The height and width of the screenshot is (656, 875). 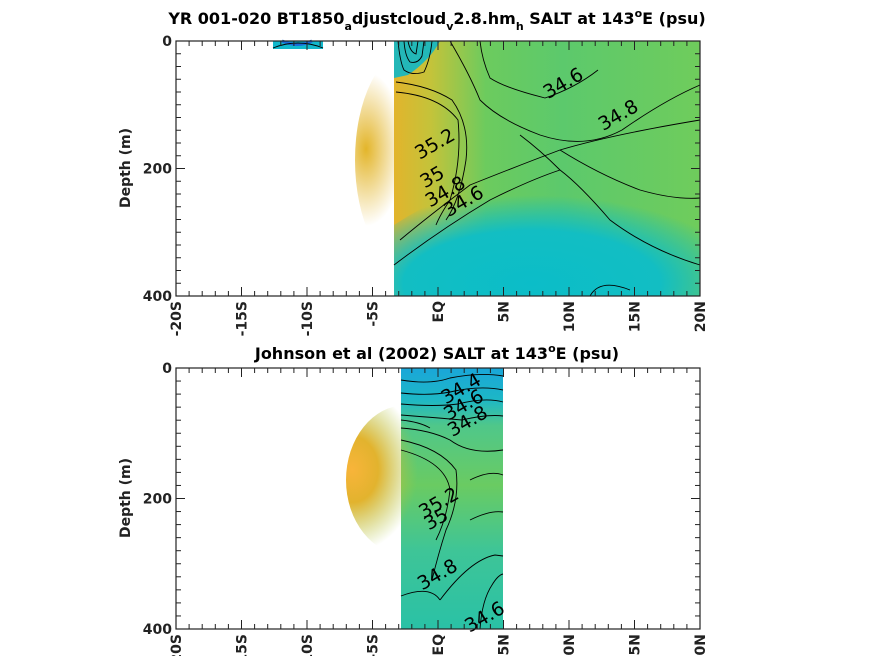 What do you see at coordinates (126, 168) in the screenshot?
I see `panel-1-y-axis-label: Depth (m)` at bounding box center [126, 168].